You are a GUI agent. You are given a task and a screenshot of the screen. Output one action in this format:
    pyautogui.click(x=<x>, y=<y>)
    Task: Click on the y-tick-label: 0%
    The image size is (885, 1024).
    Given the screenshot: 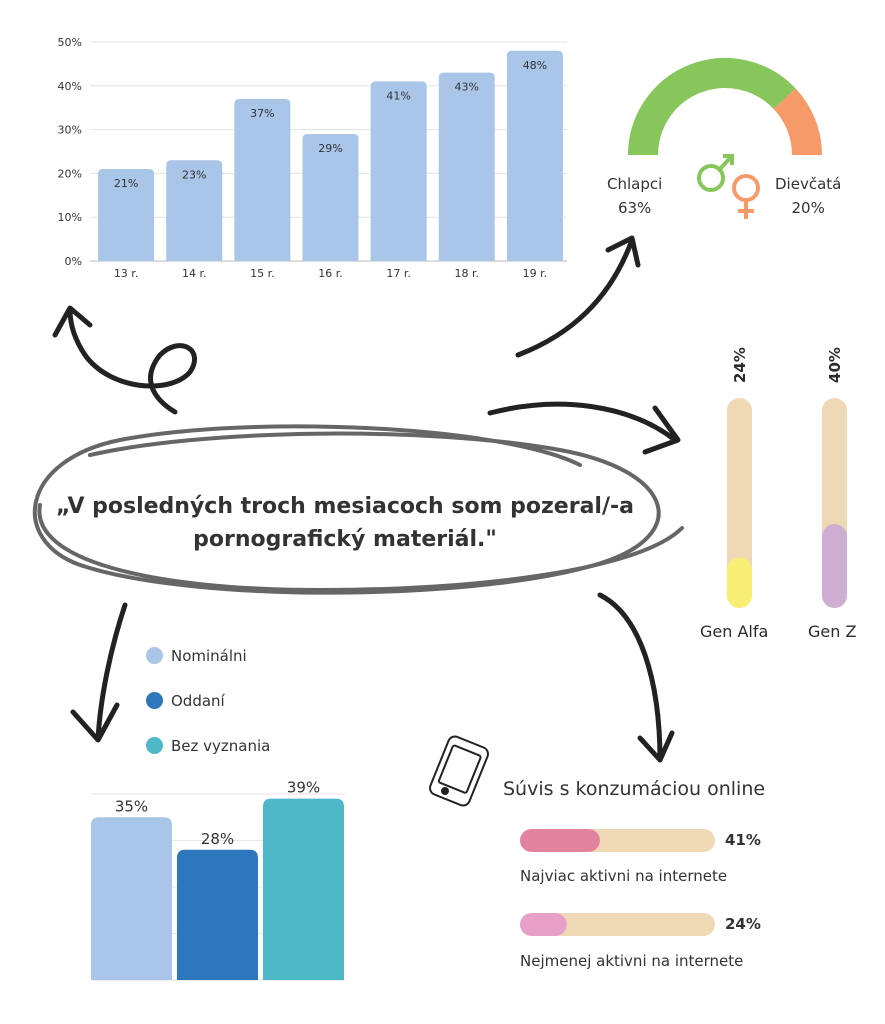 What is the action you would take?
    pyautogui.click(x=73, y=261)
    